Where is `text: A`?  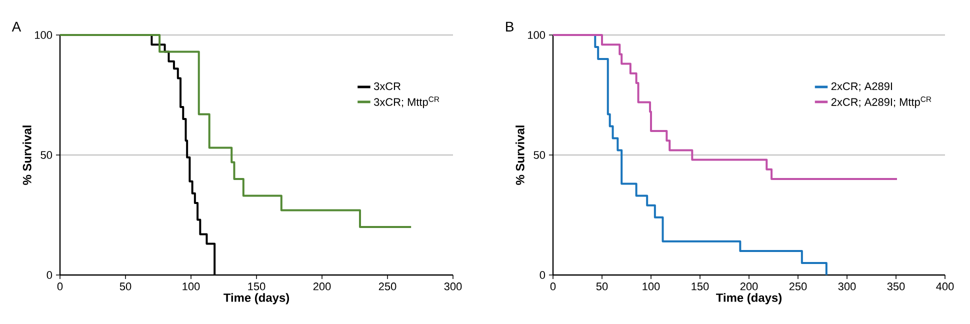
text: A is located at coordinates (17, 27).